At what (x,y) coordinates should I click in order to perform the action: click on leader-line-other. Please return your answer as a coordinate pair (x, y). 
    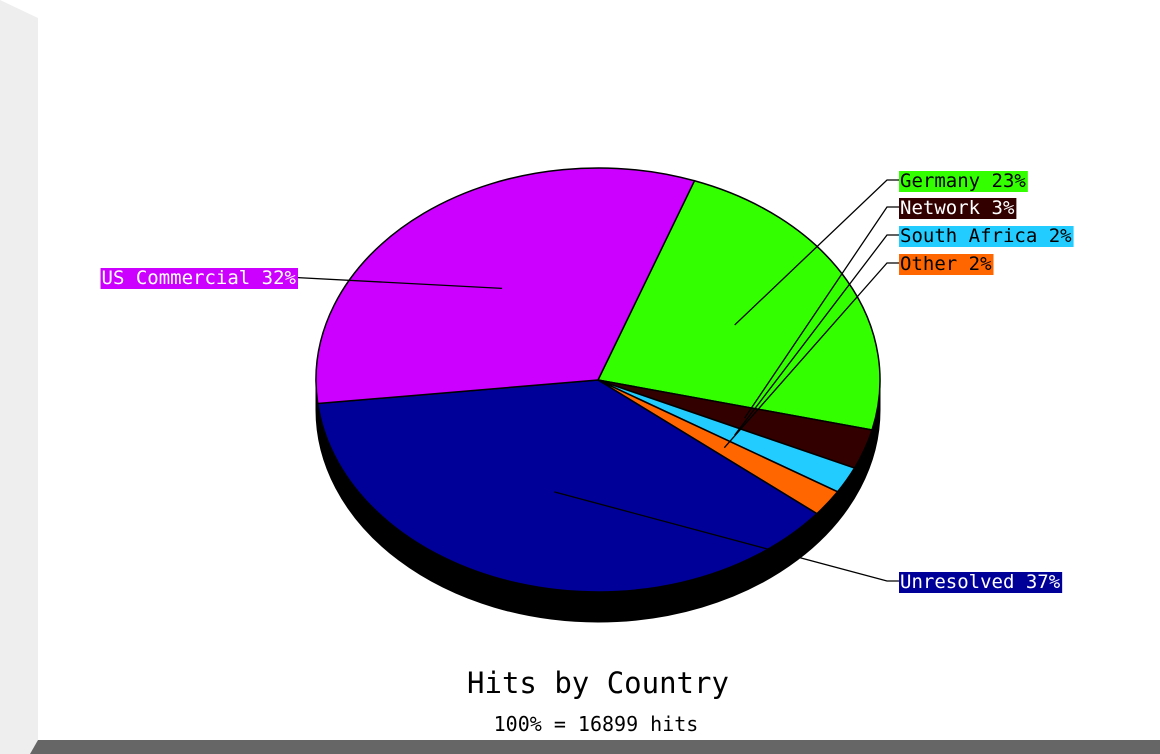
    Looking at the image, I should click on (811, 355).